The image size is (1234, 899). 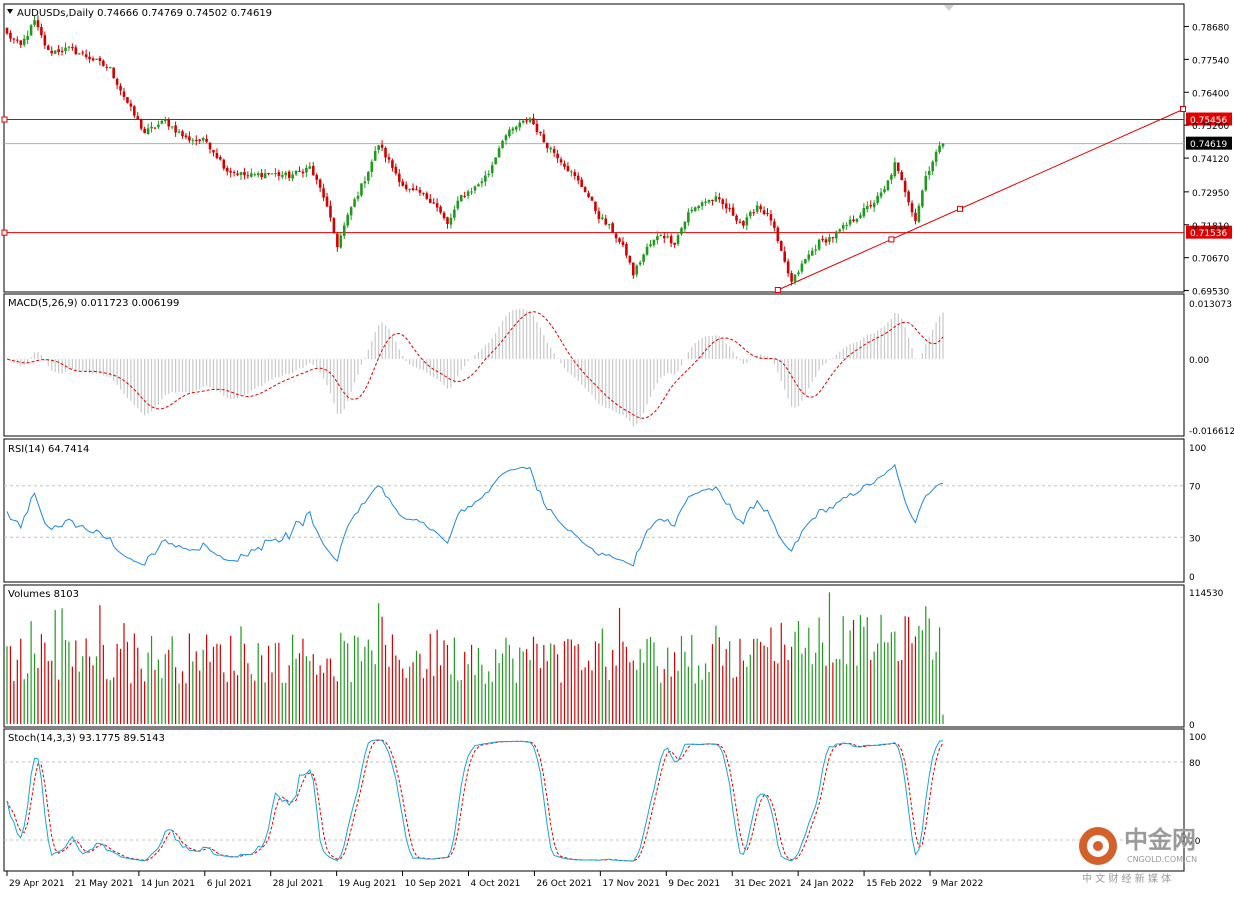 What do you see at coordinates (1197, 449) in the screenshot?
I see `rsi-tick-label: 100` at bounding box center [1197, 449].